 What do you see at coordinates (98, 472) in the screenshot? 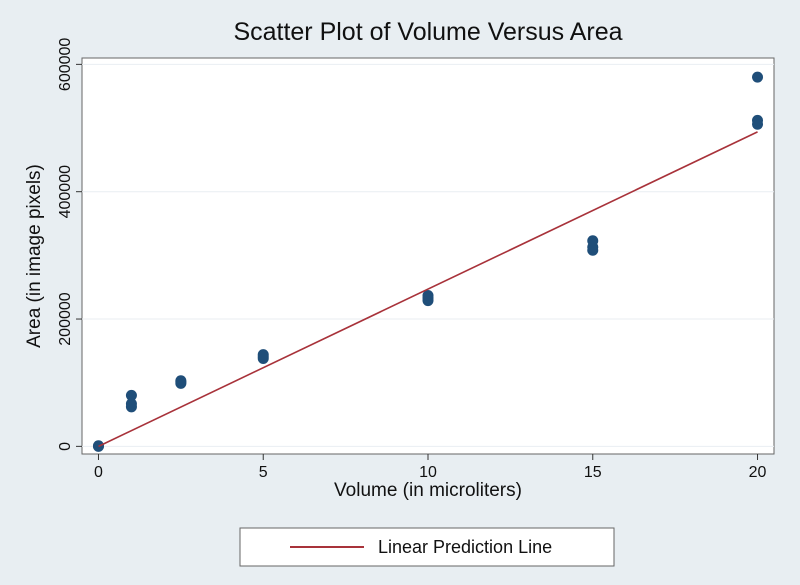
I see `x-tick-label: 0` at bounding box center [98, 472].